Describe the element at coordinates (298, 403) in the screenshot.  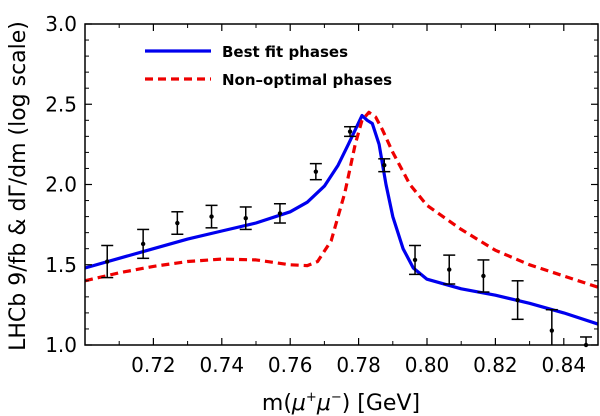
I see `x-axis-title-mu-plus: μ` at that location.